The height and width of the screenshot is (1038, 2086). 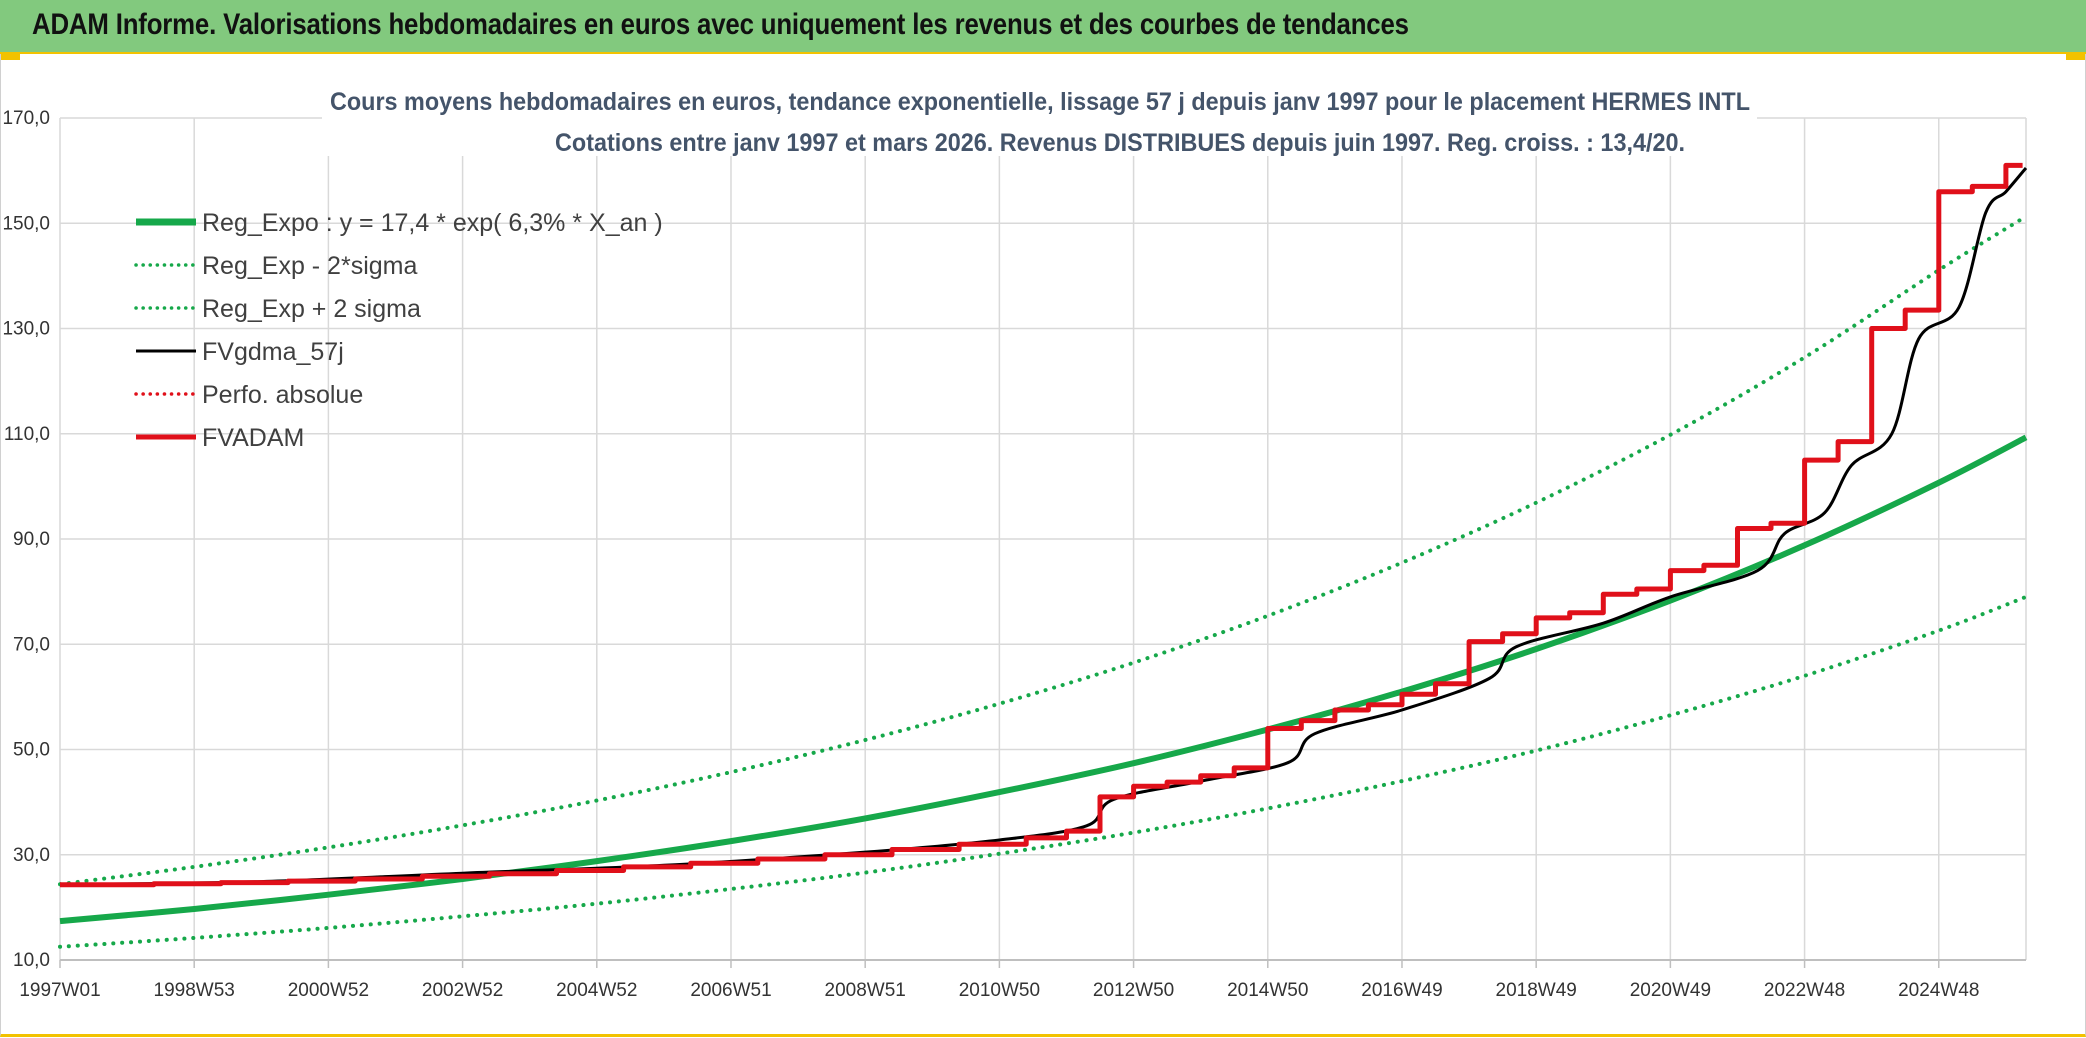 I want to click on y-tick-label: 150,0, so click(x=26, y=223).